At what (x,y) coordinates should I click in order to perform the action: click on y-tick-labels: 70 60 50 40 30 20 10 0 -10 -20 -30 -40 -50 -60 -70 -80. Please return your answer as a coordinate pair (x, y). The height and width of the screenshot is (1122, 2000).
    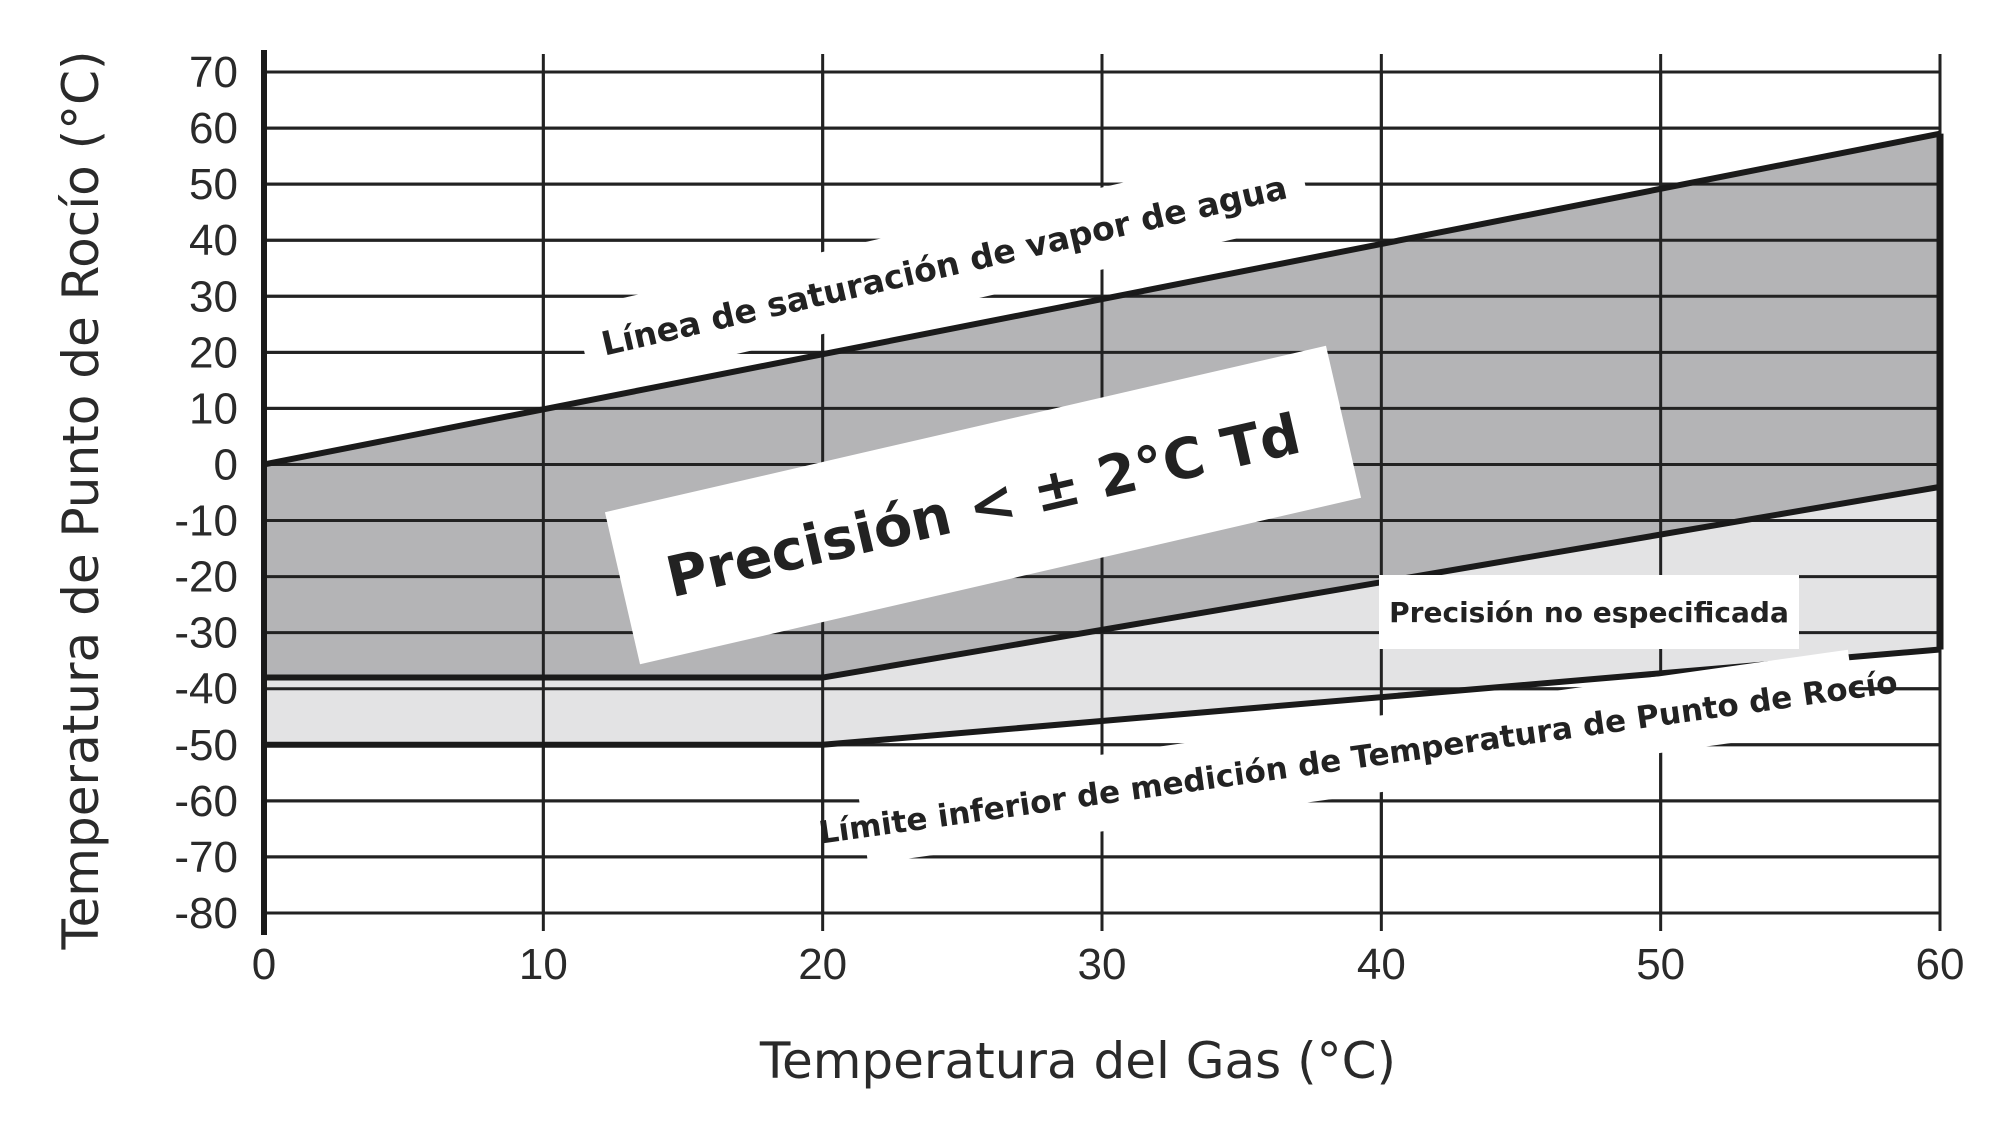
    Looking at the image, I should click on (206, 493).